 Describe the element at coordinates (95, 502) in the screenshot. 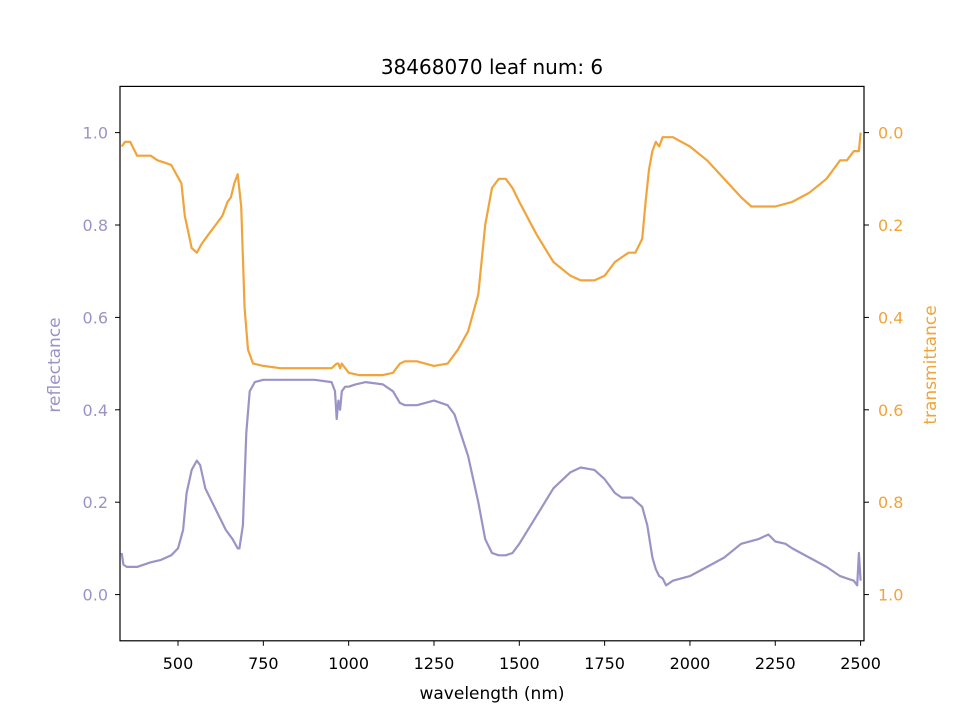

I see `left-tick-label: 0.2` at that location.